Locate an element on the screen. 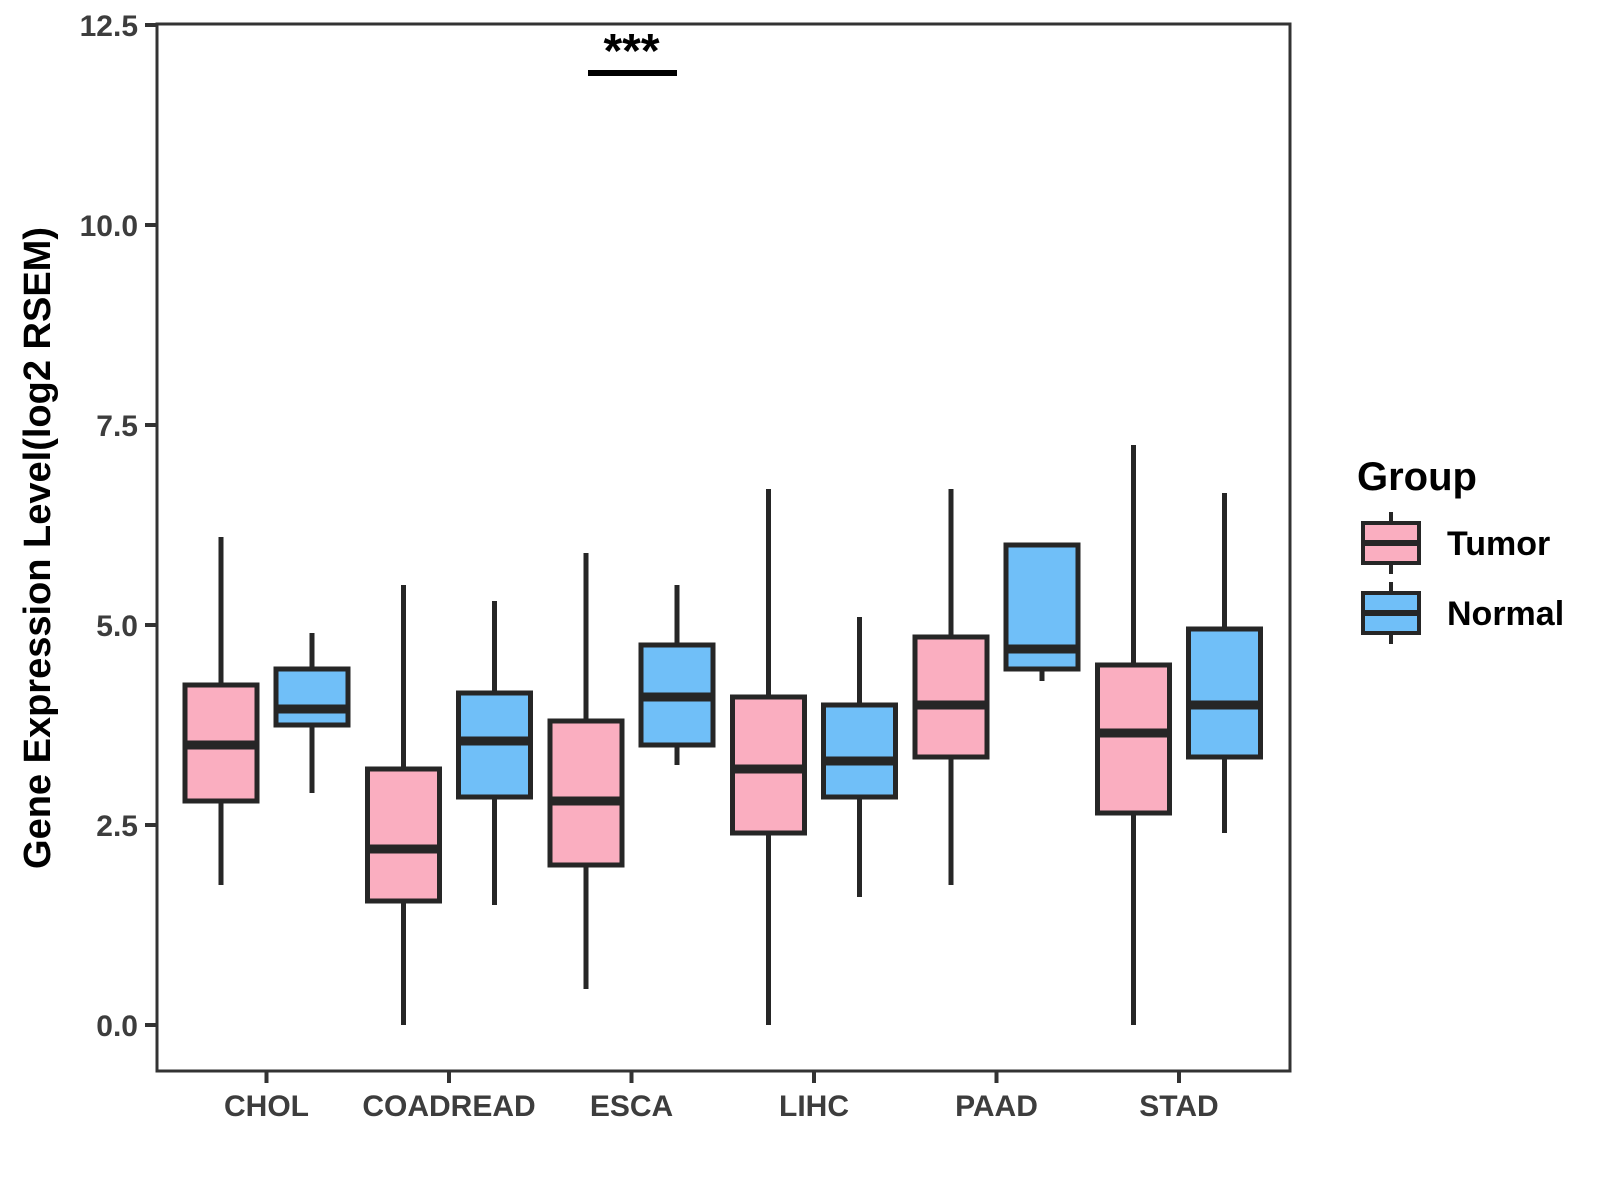 Image resolution: width=1600 pixels, height=1200 pixels. box-CHOL-Normal is located at coordinates (312, 713).